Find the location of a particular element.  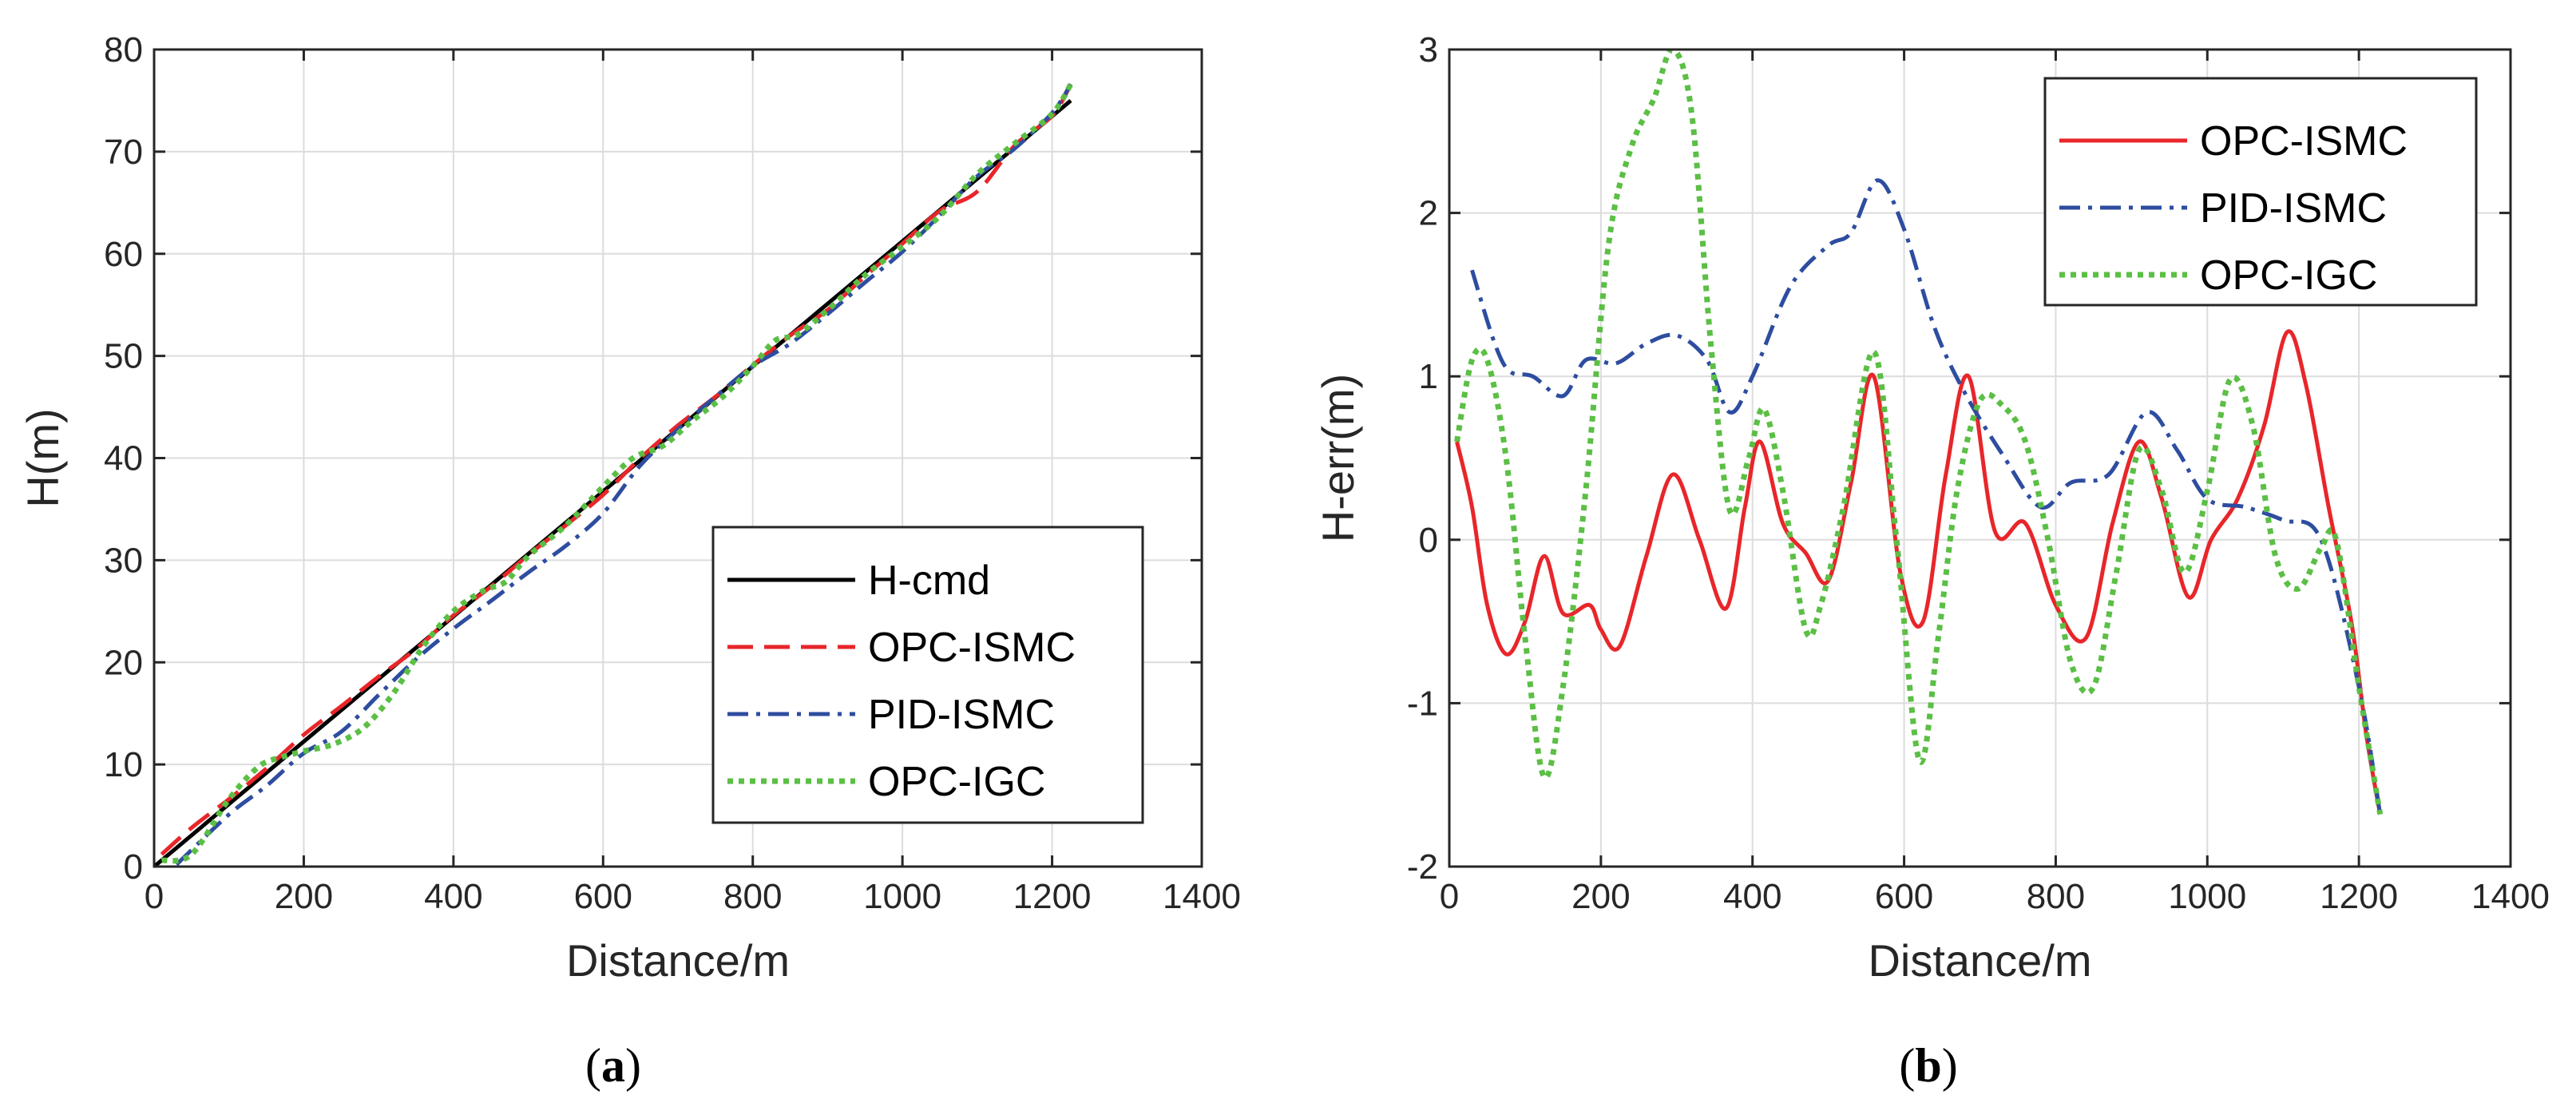

legend: H-cmd OPC-ISMC PID-ISMC OPC-IGC is located at coordinates (927, 675).